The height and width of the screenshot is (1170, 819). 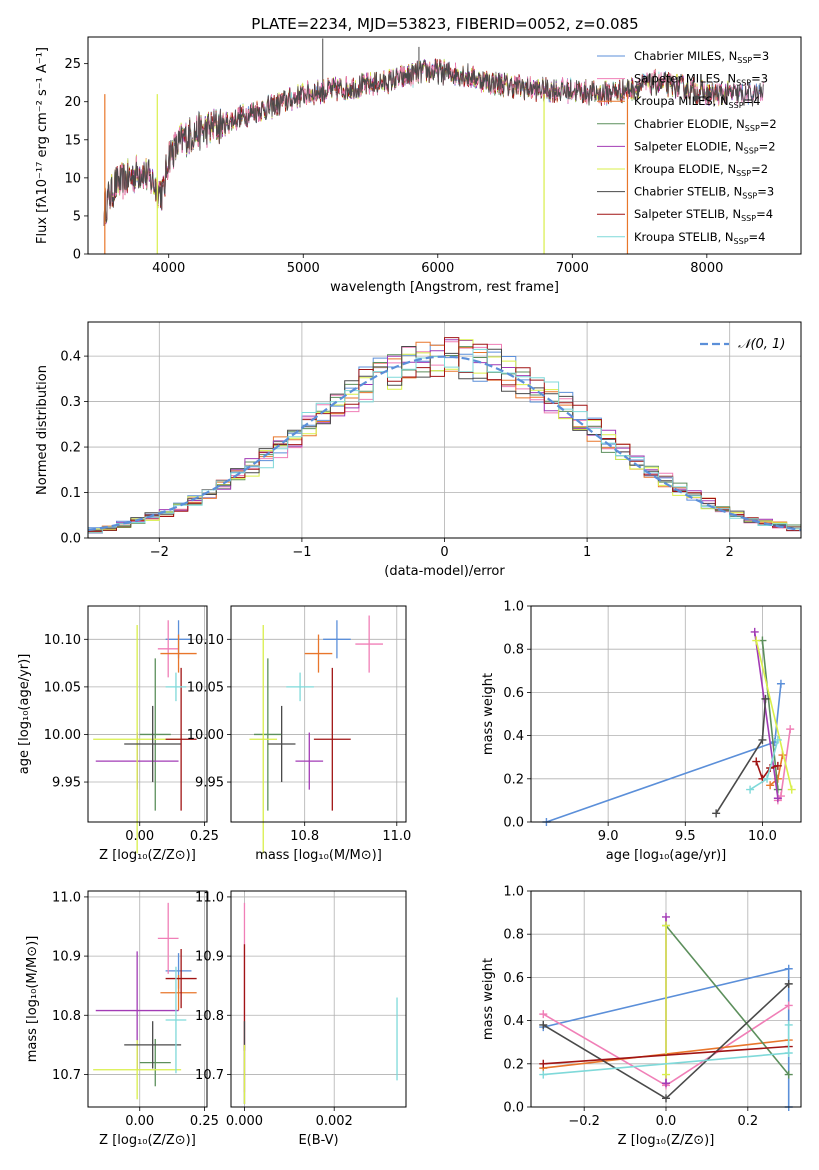 What do you see at coordinates (301, 552) in the screenshot?
I see `x-tick-label: −1` at bounding box center [301, 552].